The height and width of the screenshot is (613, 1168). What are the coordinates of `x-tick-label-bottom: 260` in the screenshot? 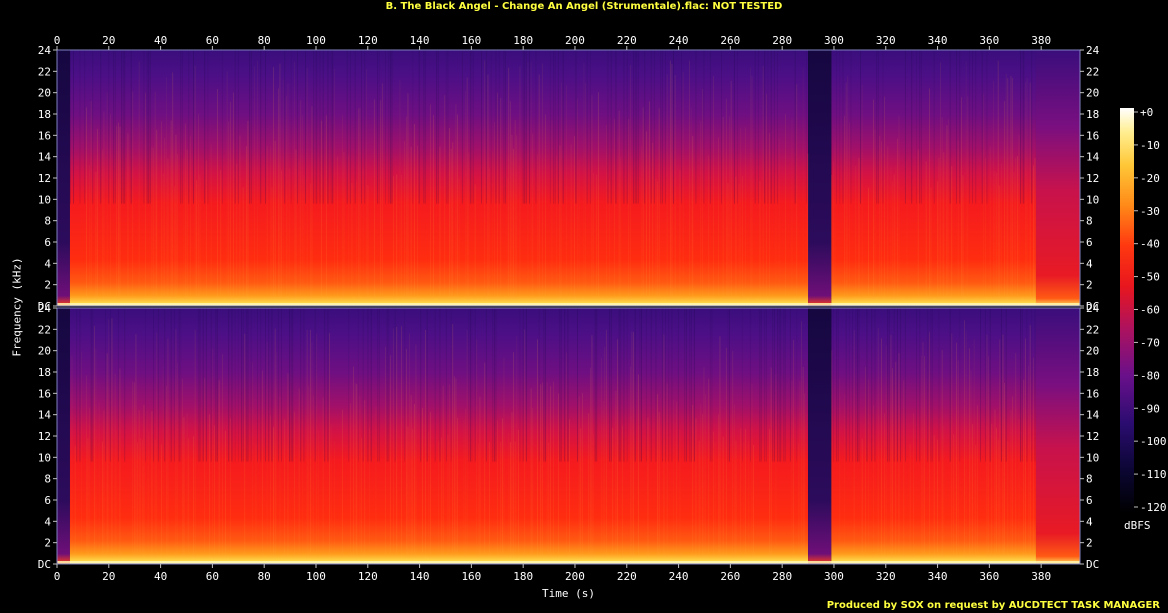 It's located at (730, 576).